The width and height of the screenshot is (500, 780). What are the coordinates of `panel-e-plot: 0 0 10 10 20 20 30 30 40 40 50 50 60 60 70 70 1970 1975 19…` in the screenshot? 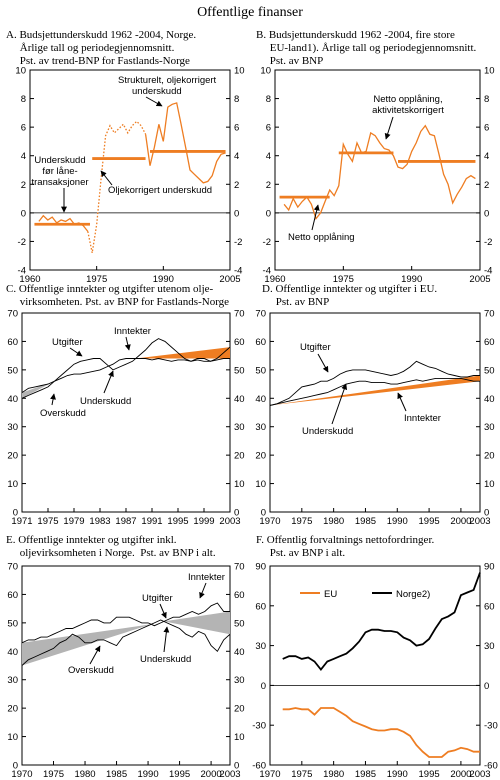 It's located at (125, 671).